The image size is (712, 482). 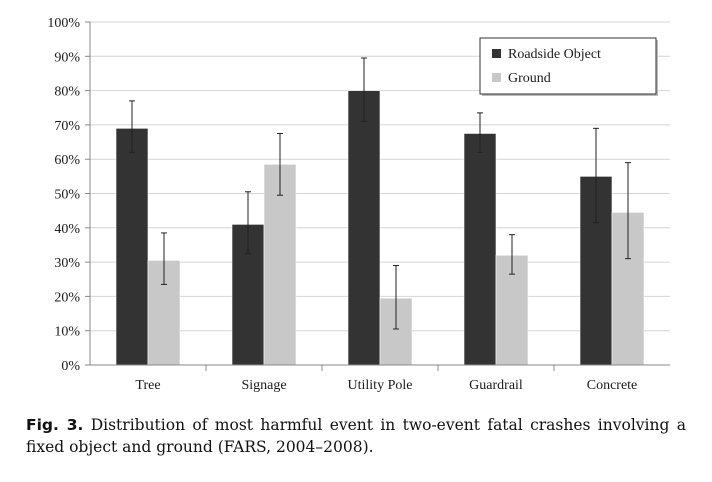 I want to click on y-tick-label: 90%, so click(x=67, y=57).